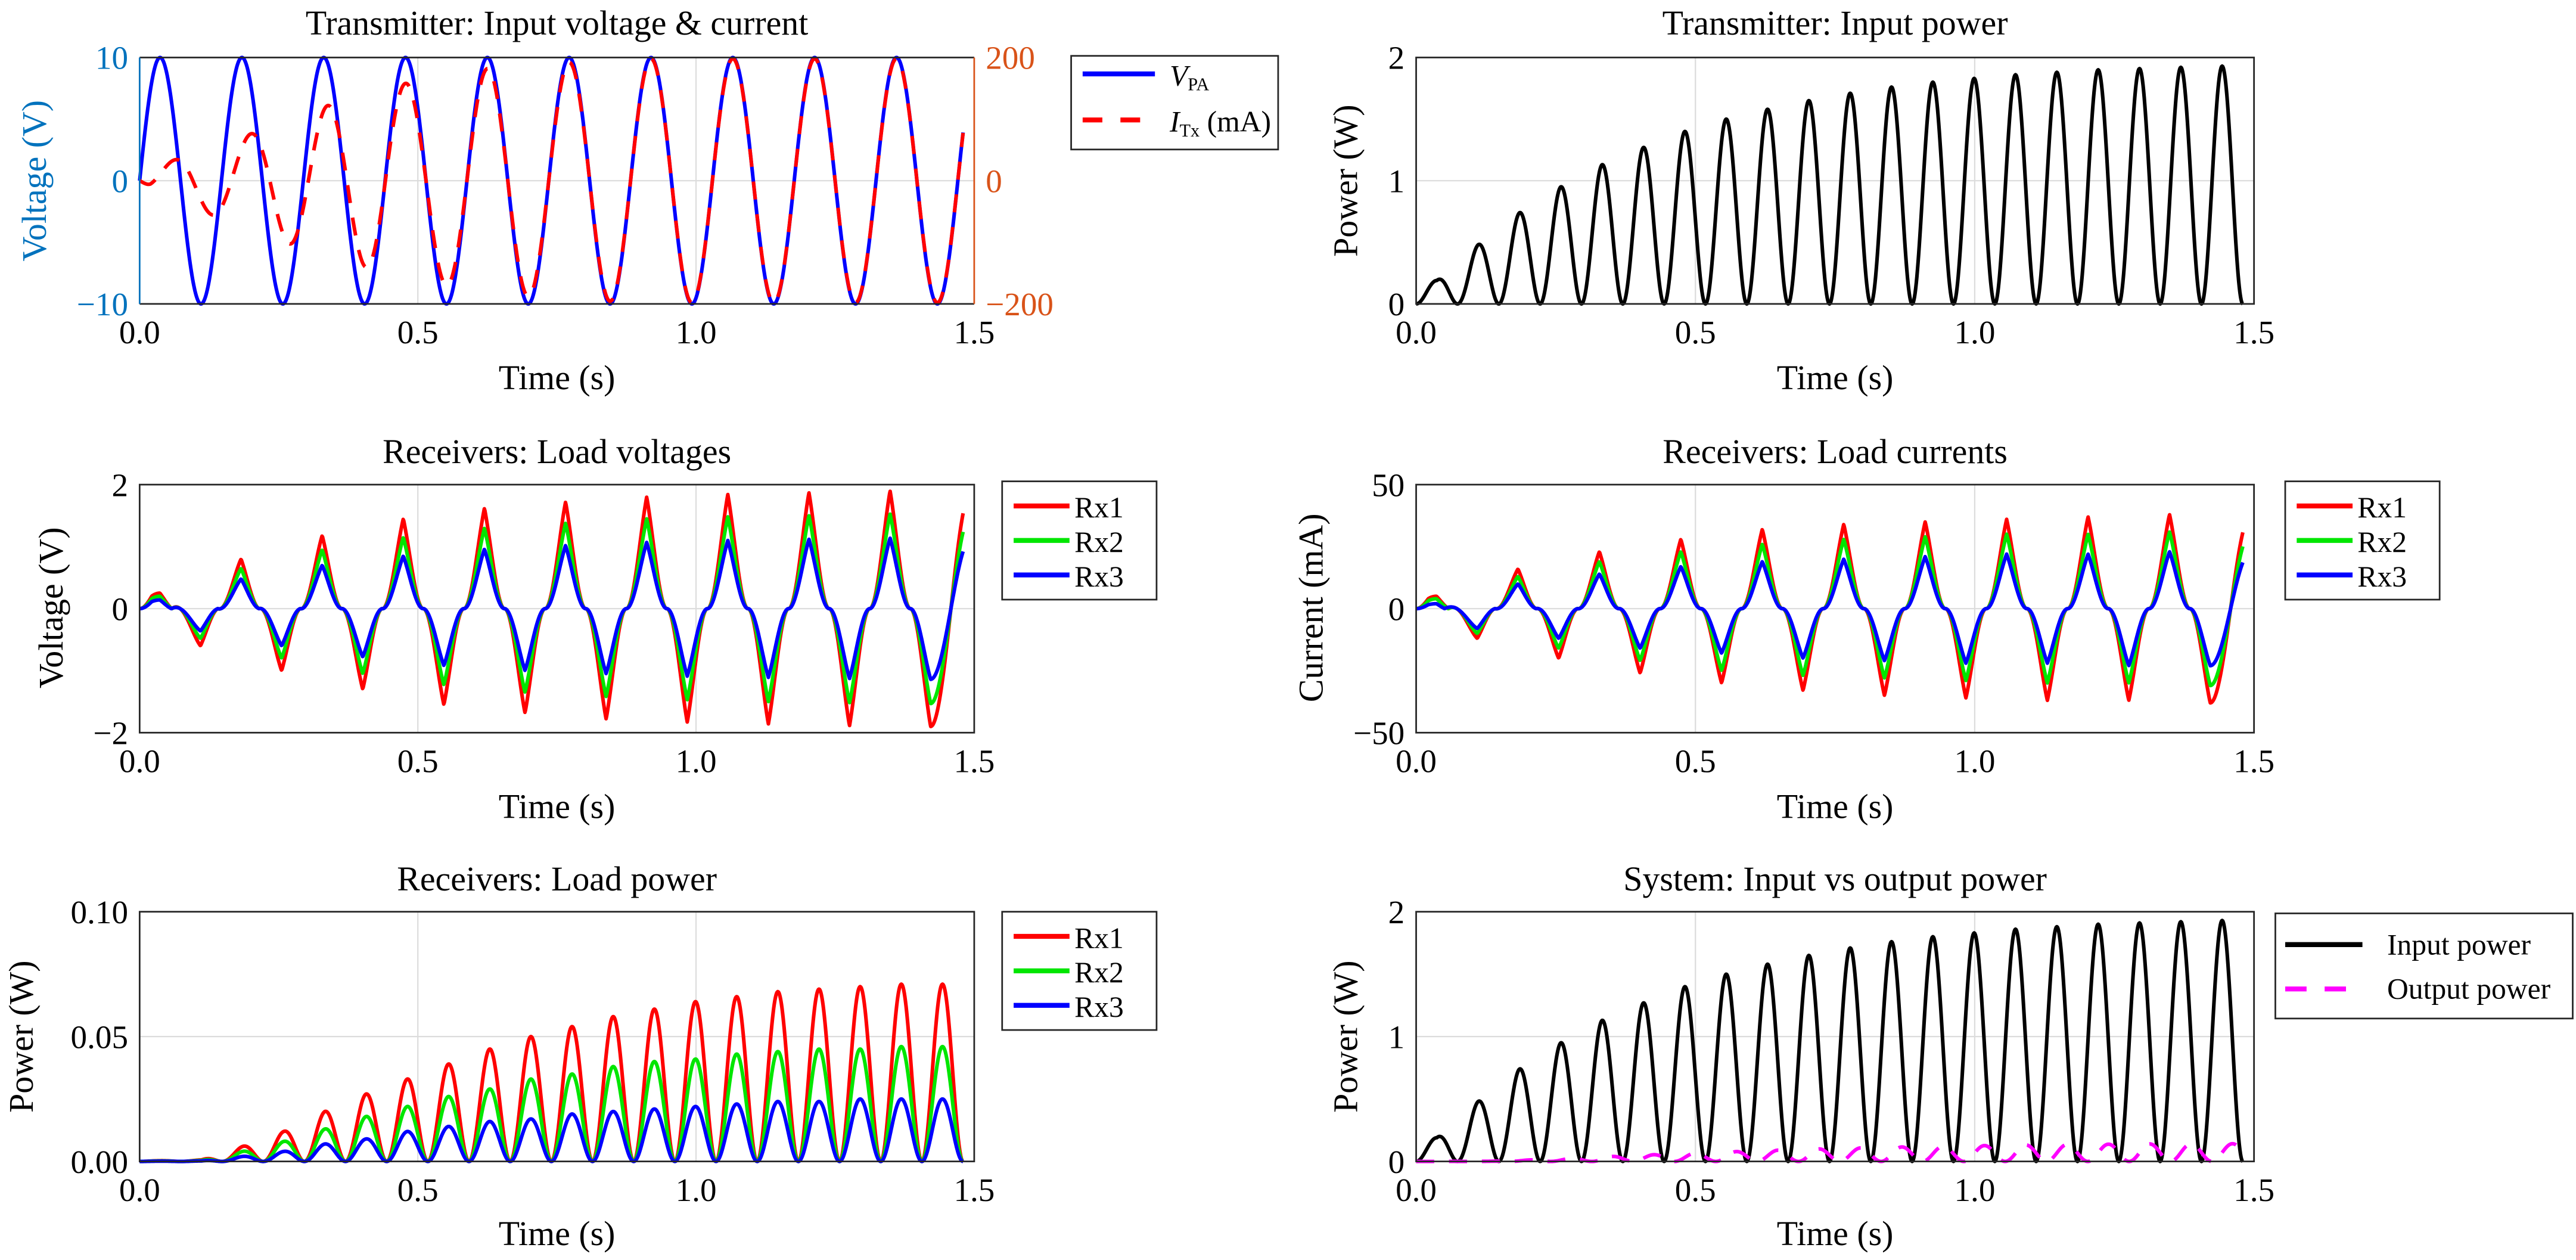 Image resolution: width=2576 pixels, height=1260 pixels. Describe the element at coordinates (1346, 1036) in the screenshot. I see `y-axis-label: Power (W)` at that location.